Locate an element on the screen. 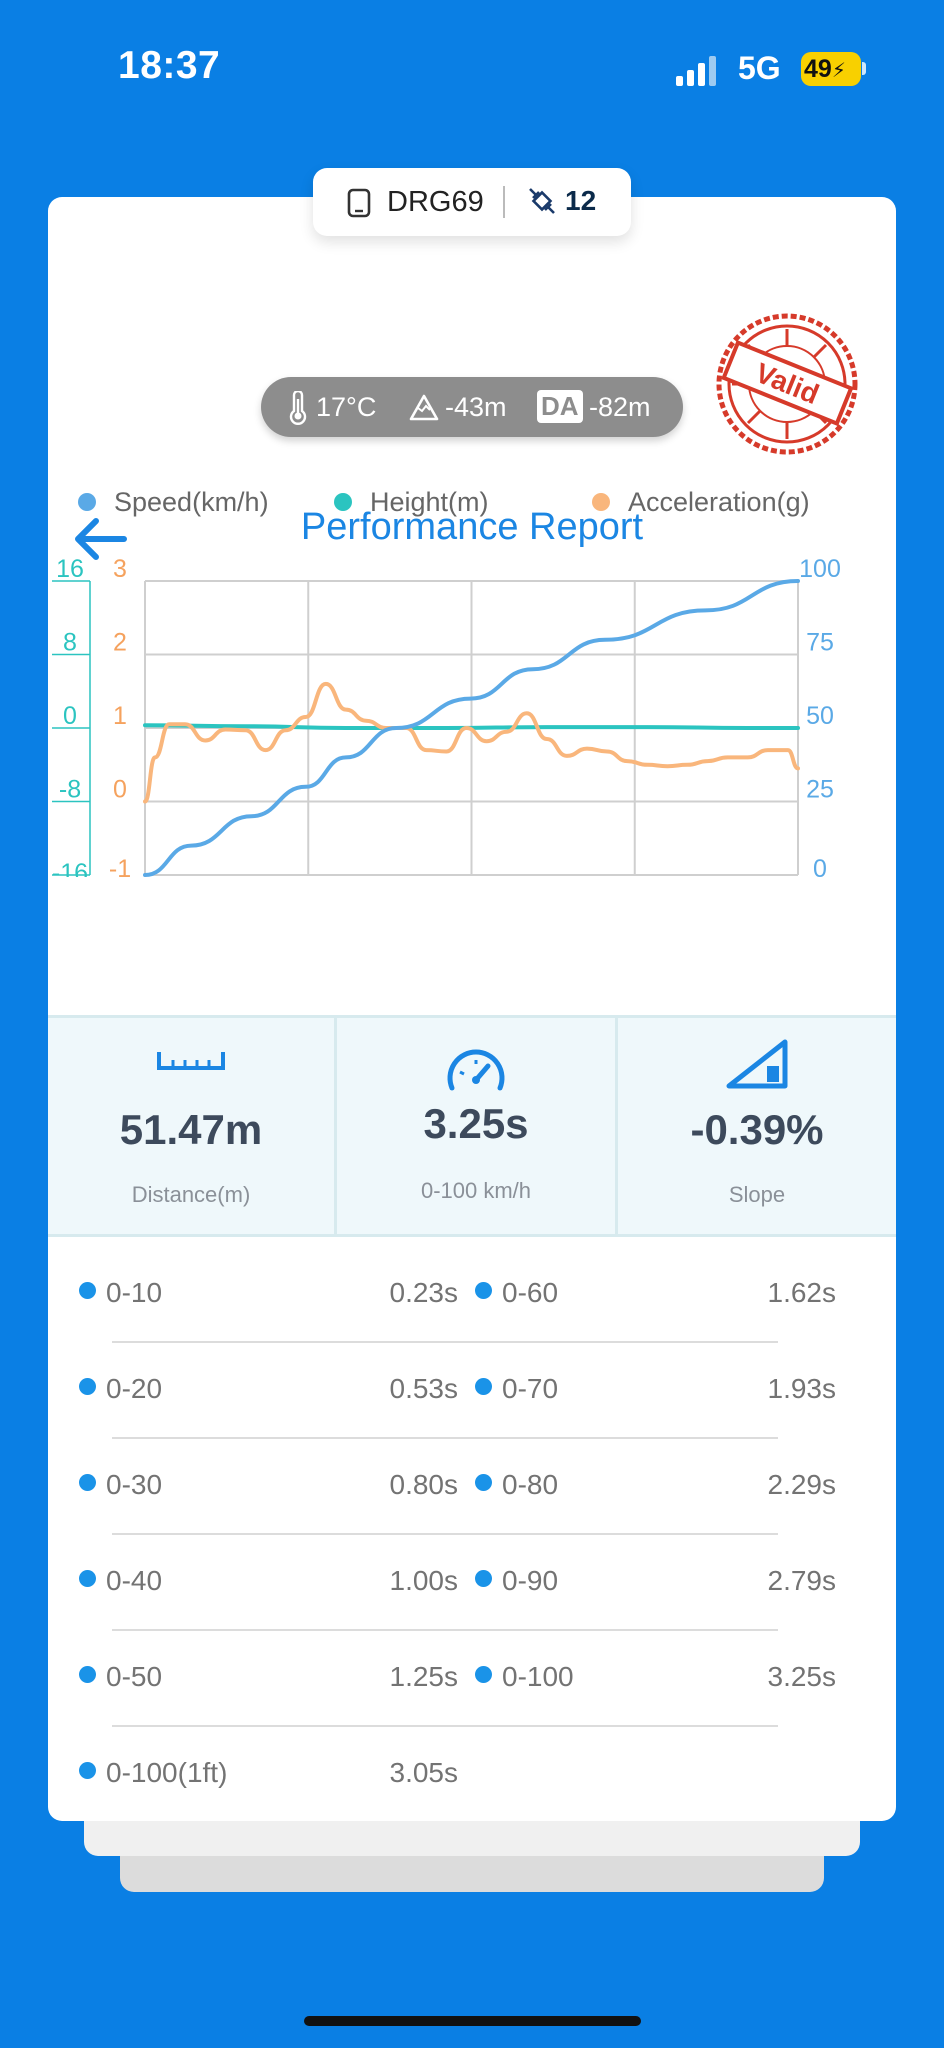 The image size is (944, 2048). status-time: 18:37 is located at coordinates (169, 65).